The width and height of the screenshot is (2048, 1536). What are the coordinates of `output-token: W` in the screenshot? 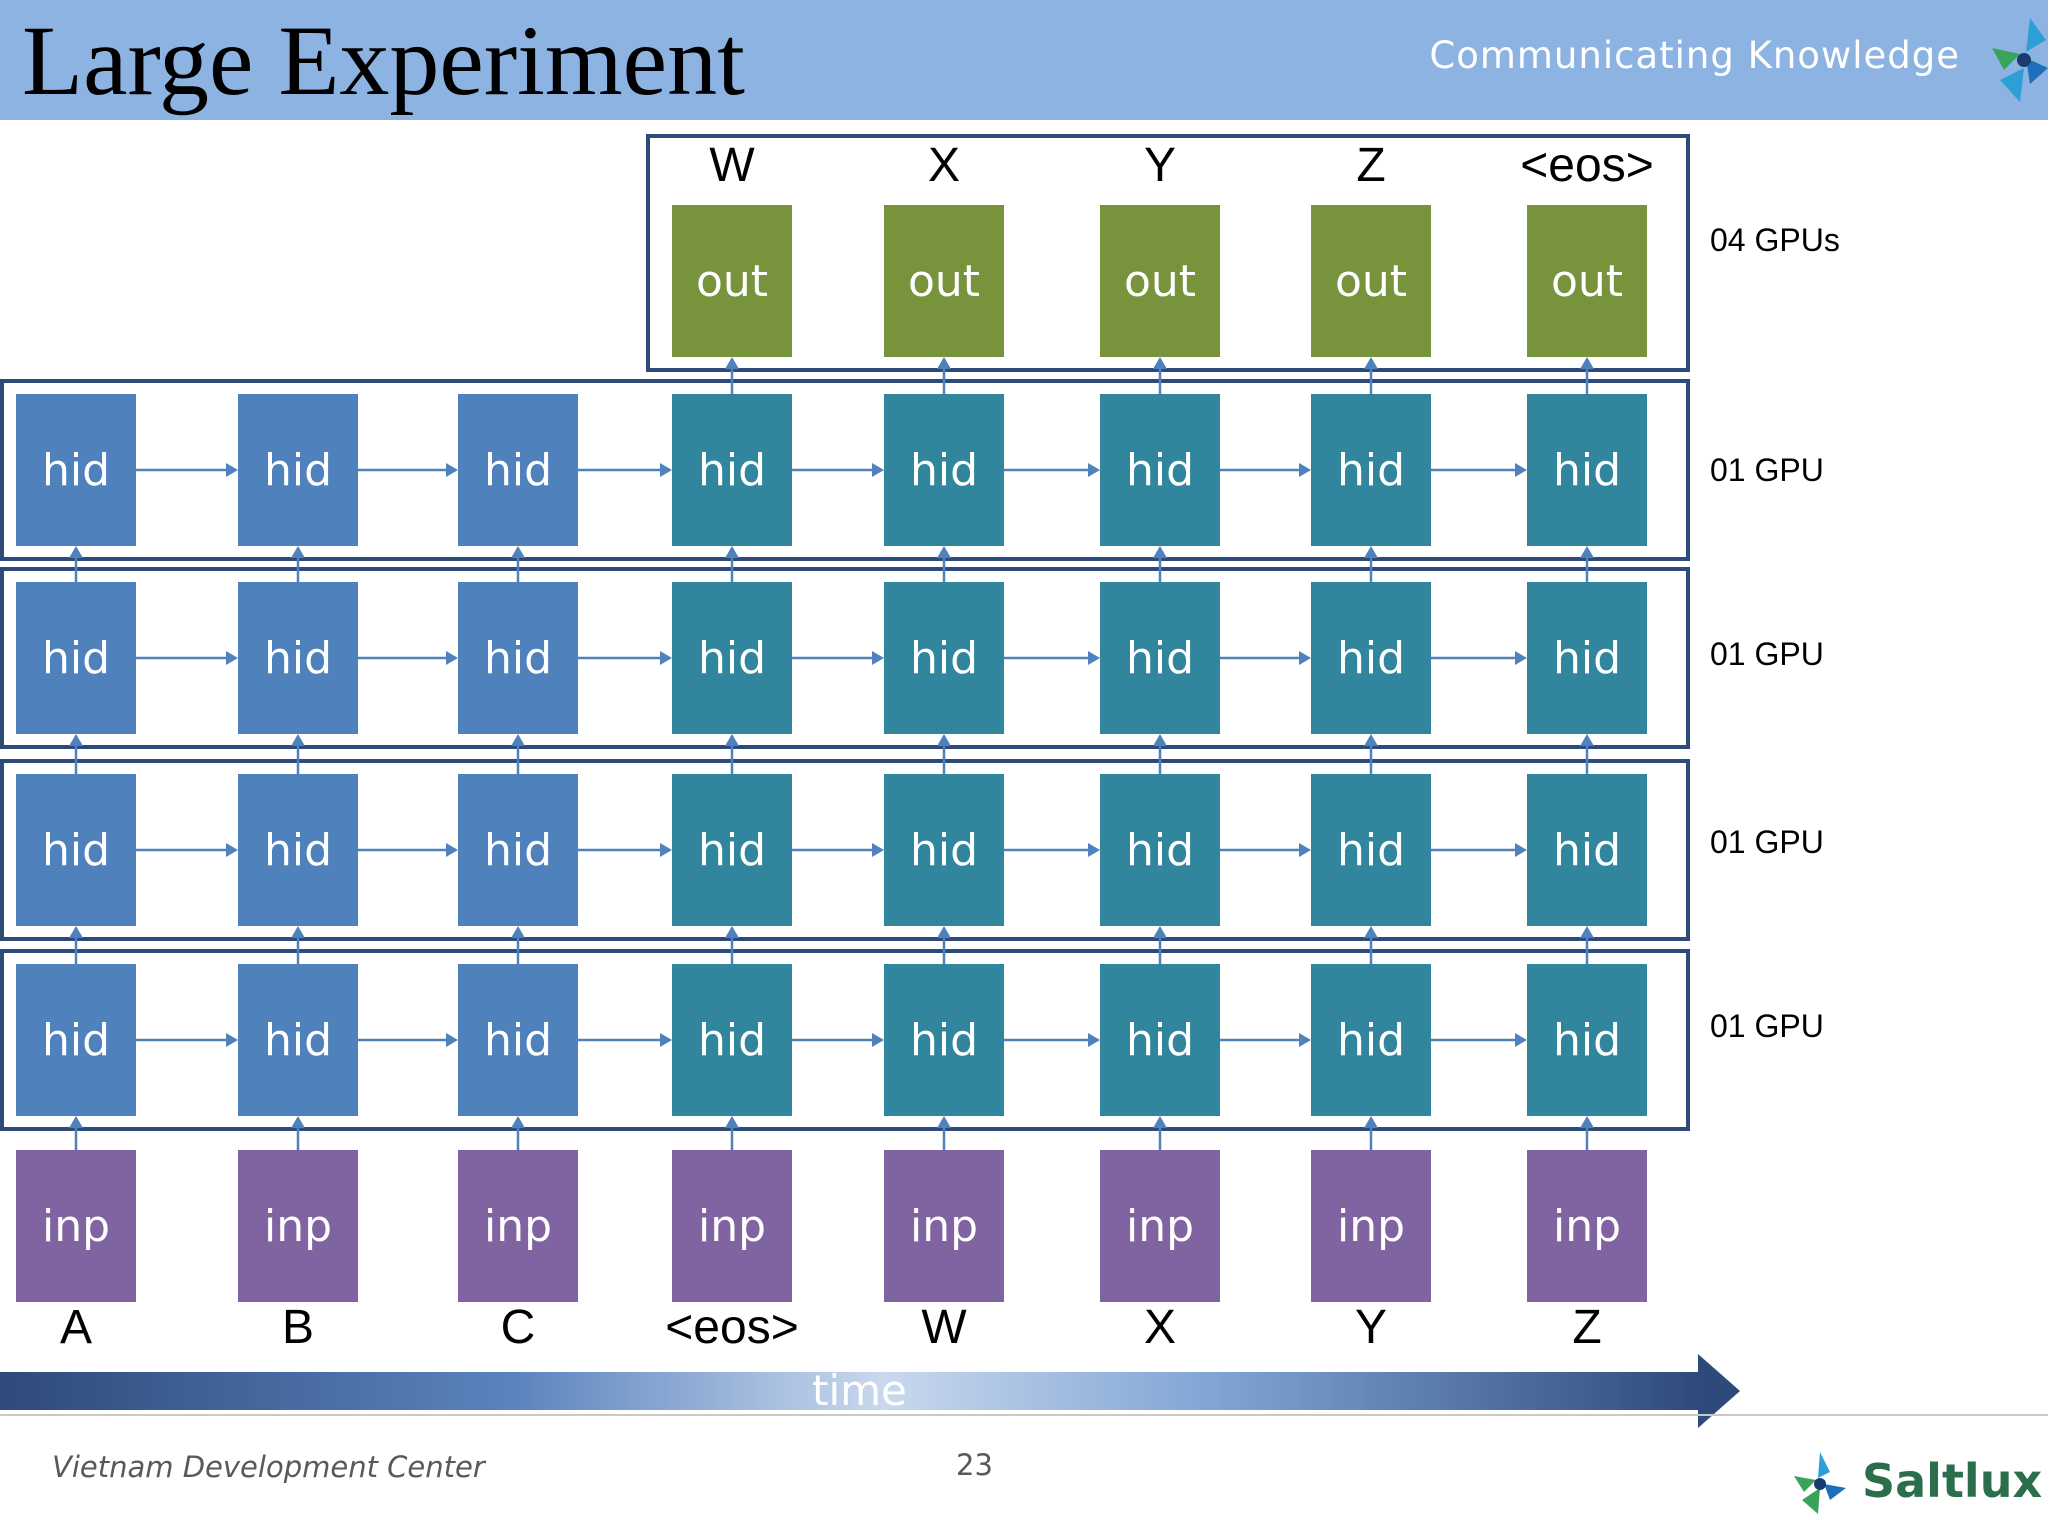 It's located at (732, 165).